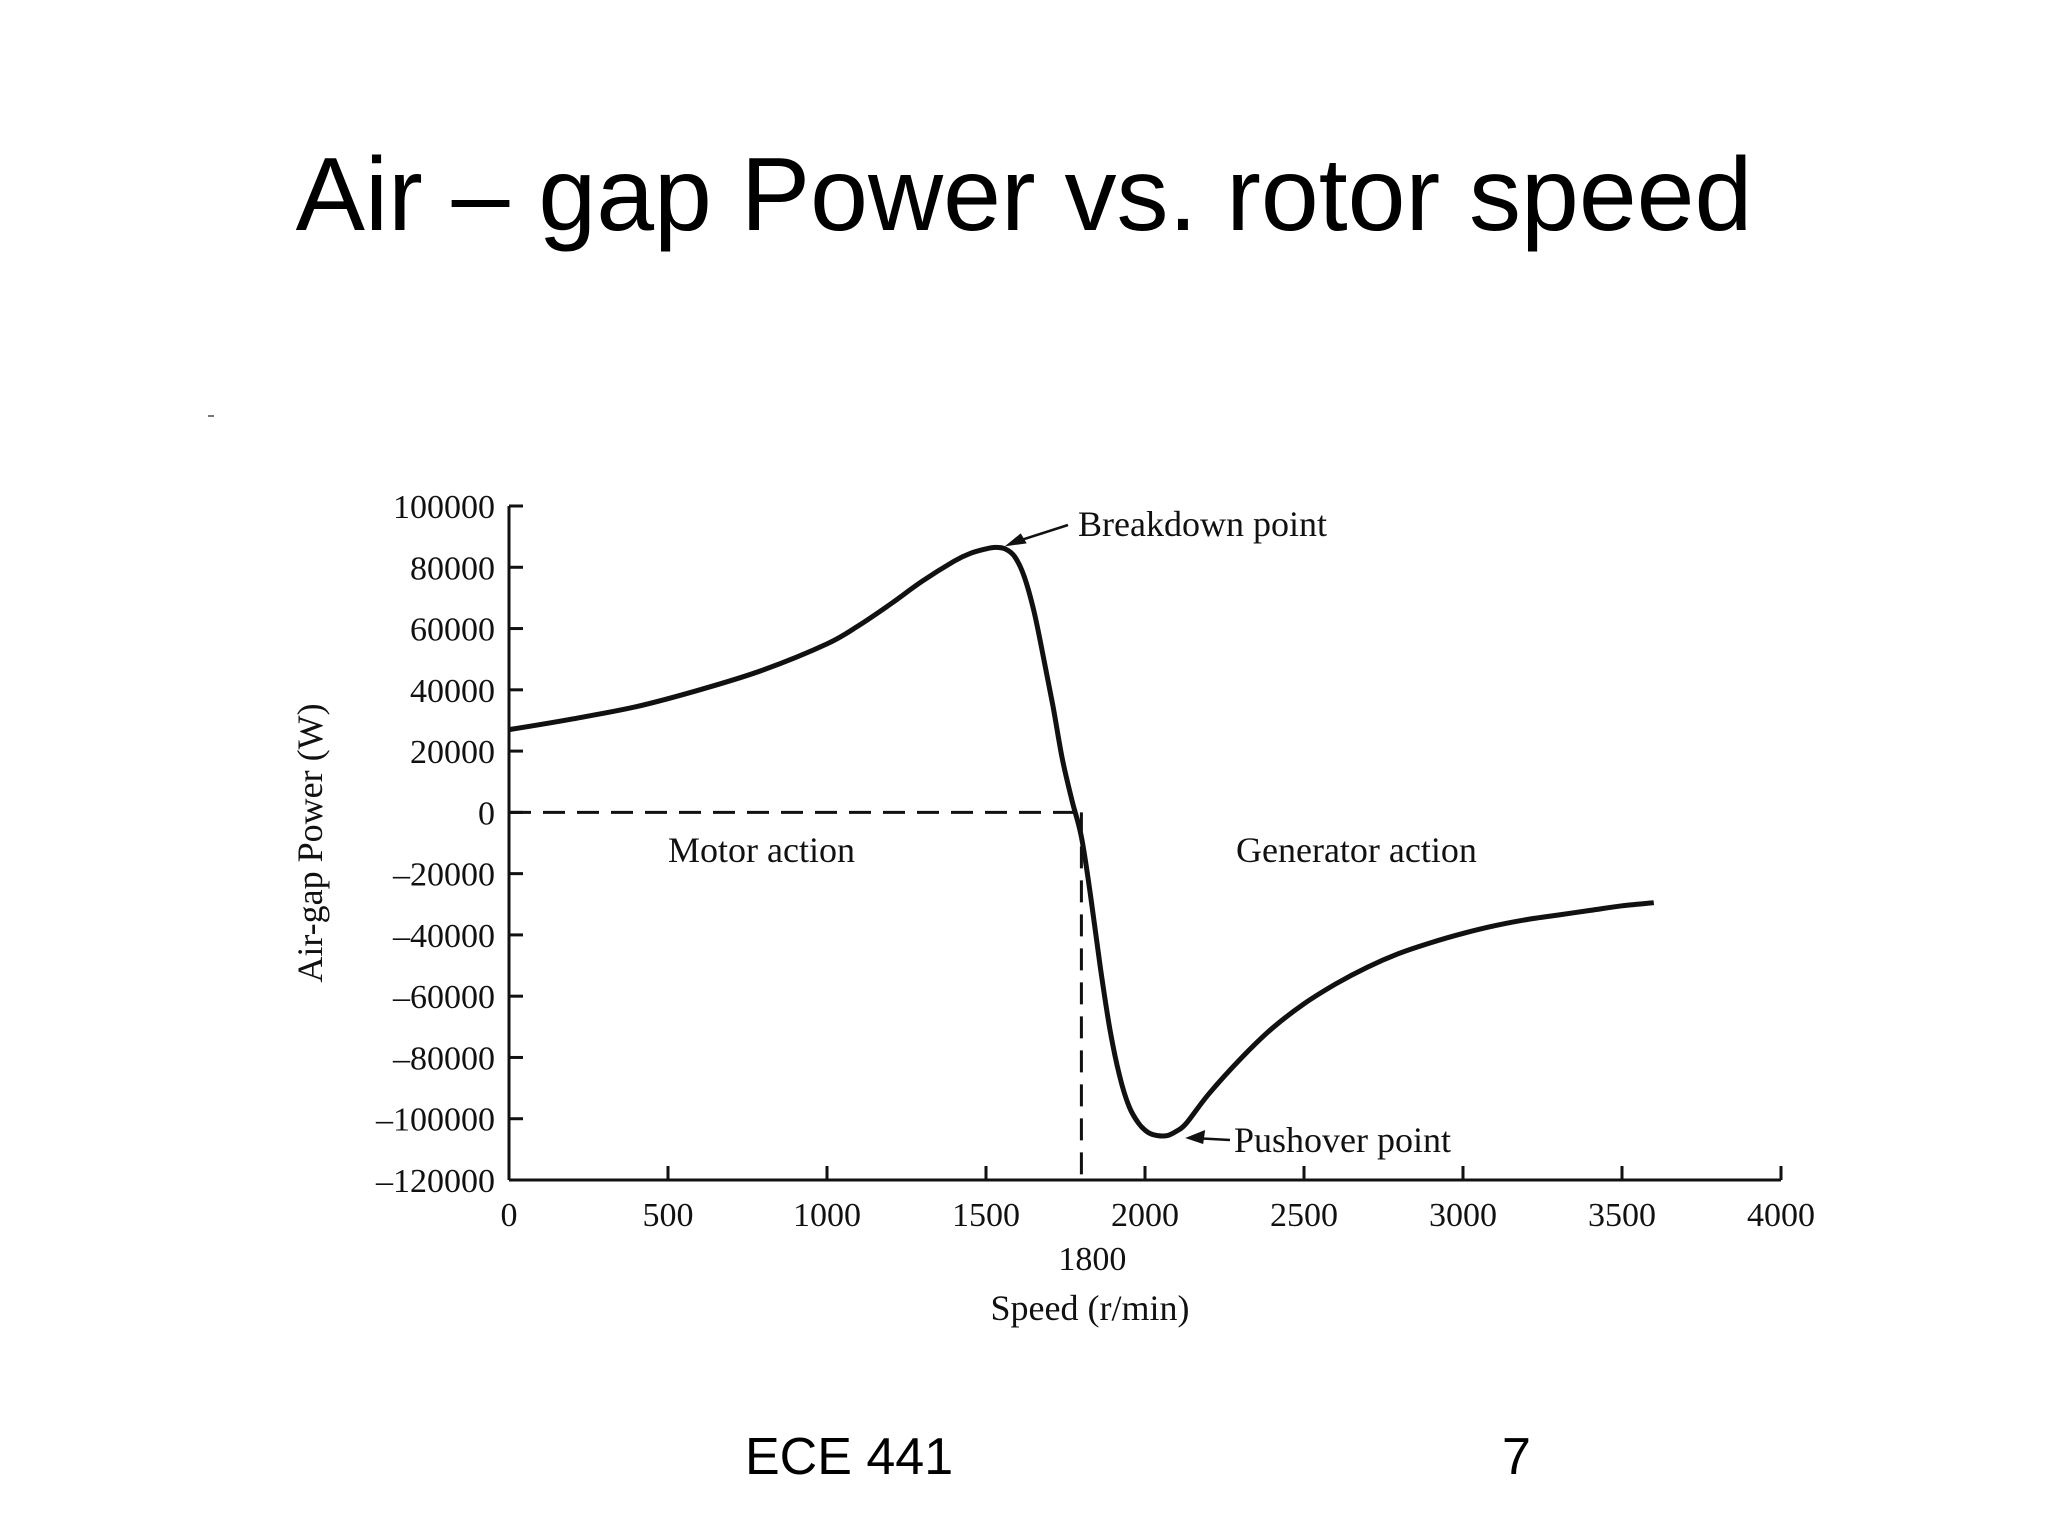 The height and width of the screenshot is (1536, 2048). What do you see at coordinates (435, 1120) in the screenshot?
I see `y-tick-label: –100000` at bounding box center [435, 1120].